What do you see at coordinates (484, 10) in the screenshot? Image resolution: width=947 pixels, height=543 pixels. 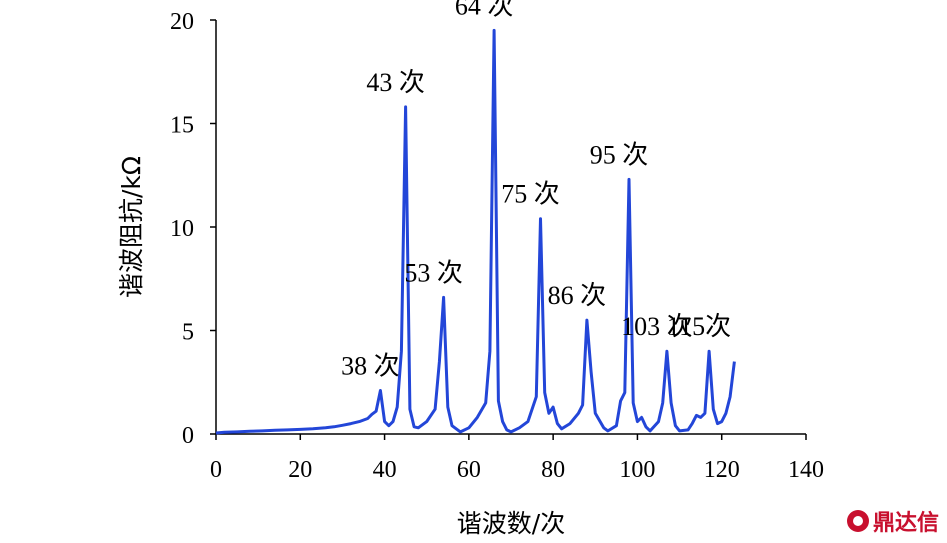 I see `peak-label: 64 次` at bounding box center [484, 10].